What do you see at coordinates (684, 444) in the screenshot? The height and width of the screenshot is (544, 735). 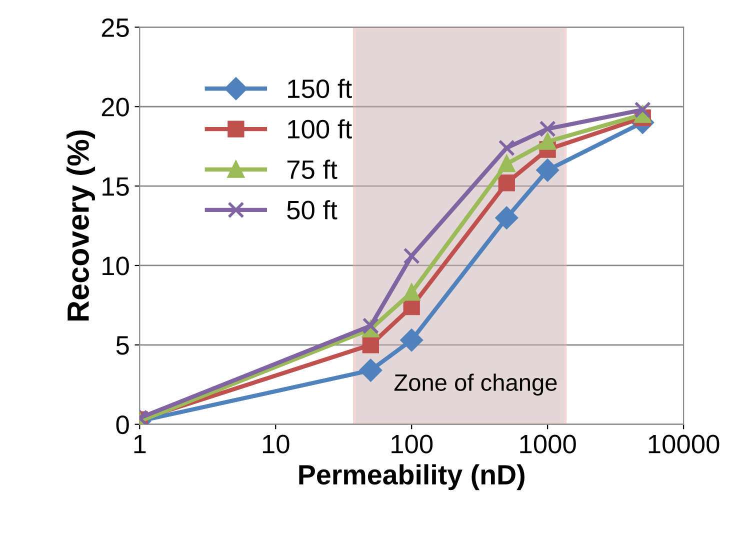 I see `x-tick-label: 10000` at bounding box center [684, 444].